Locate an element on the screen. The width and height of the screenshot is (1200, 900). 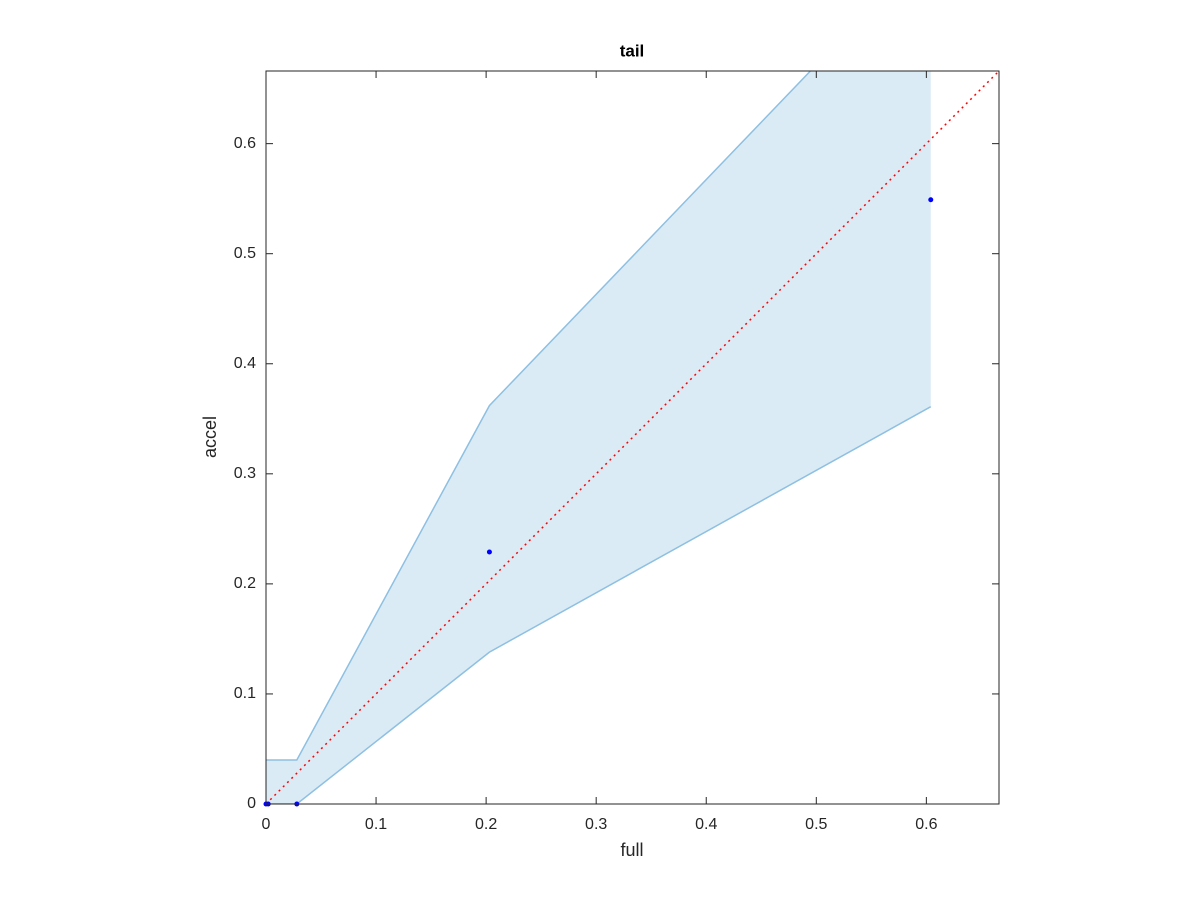
y-tick-label: 0.5 is located at coordinates (245, 253).